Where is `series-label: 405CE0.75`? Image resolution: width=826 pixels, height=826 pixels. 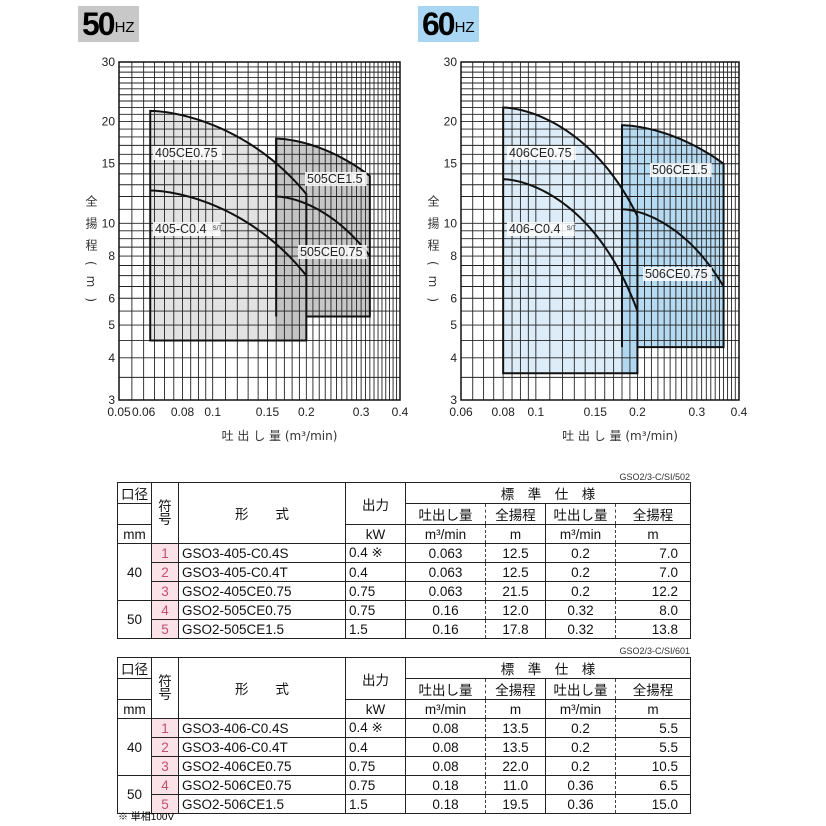 series-label: 405CE0.75 is located at coordinates (186, 153).